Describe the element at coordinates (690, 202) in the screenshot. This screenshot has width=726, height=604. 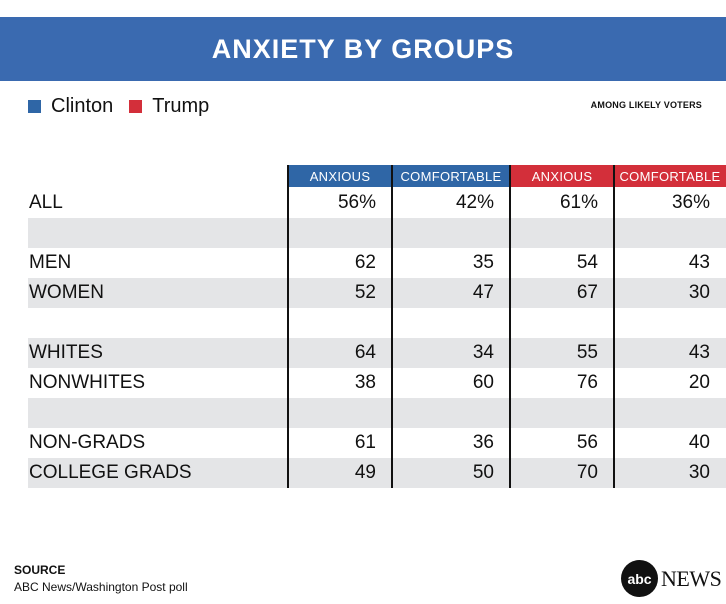
I see `table-cell: 36%` at that location.